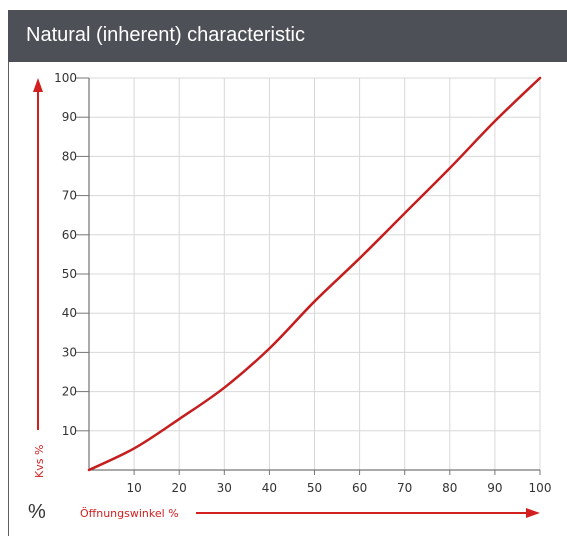 The width and height of the screenshot is (567, 536). What do you see at coordinates (449, 488) in the screenshot?
I see `x-tick-label: 80` at bounding box center [449, 488].